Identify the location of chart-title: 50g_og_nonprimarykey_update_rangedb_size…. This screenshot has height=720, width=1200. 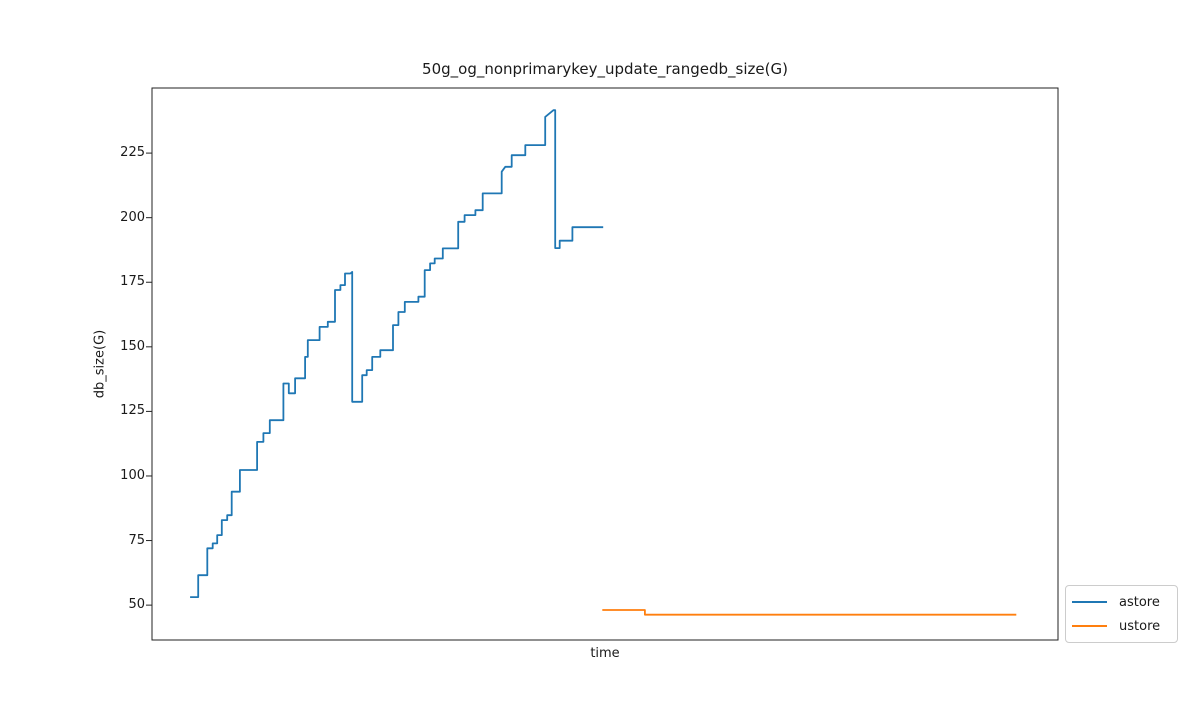
(605, 69).